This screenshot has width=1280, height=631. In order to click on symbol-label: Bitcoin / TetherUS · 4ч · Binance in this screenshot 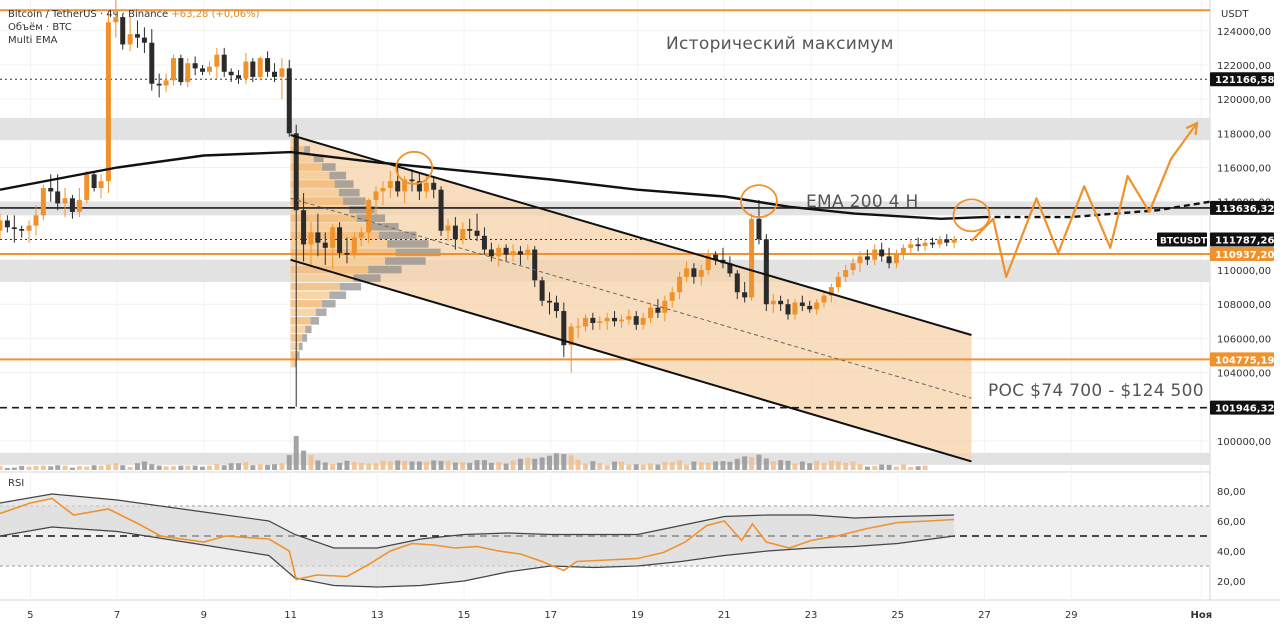, I will do `click(88, 14)`.